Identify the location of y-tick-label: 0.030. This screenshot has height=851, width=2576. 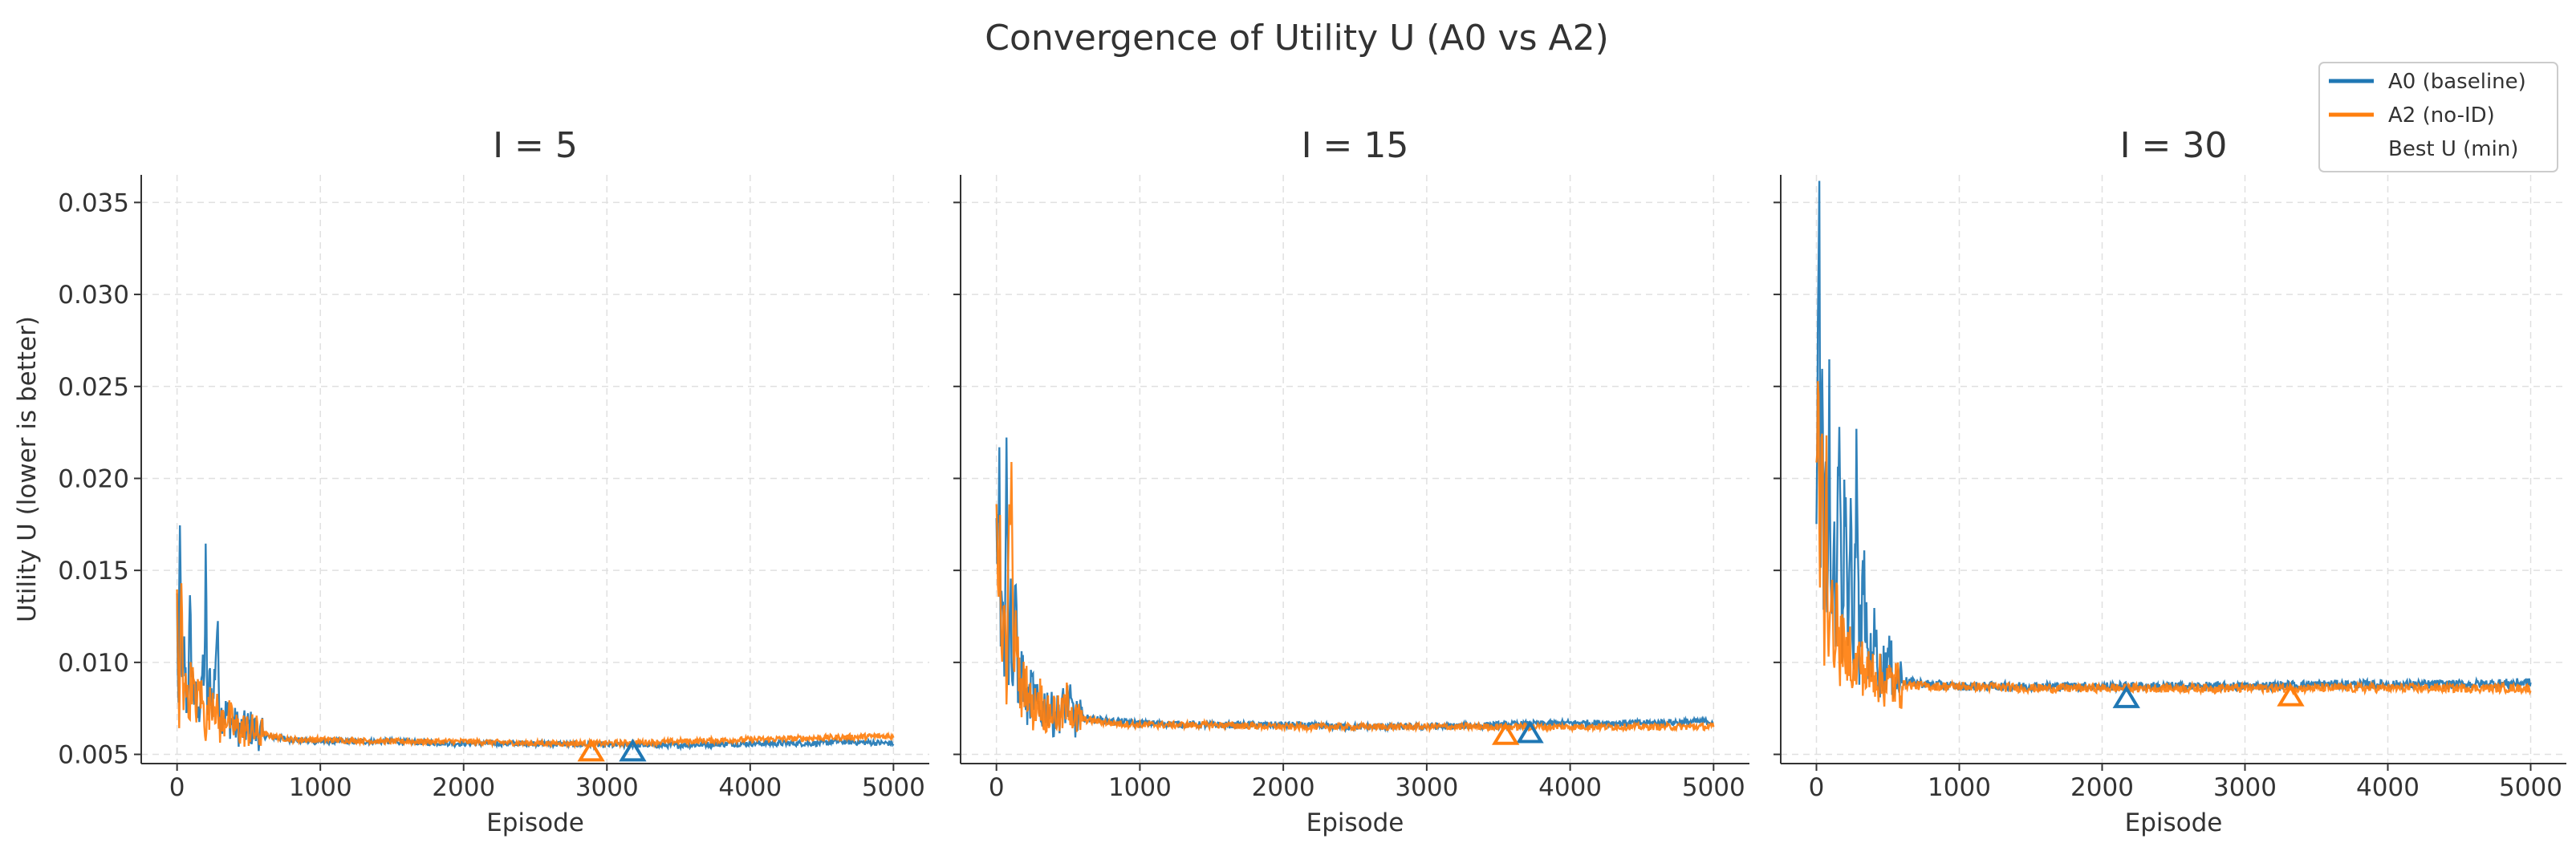
(93, 295).